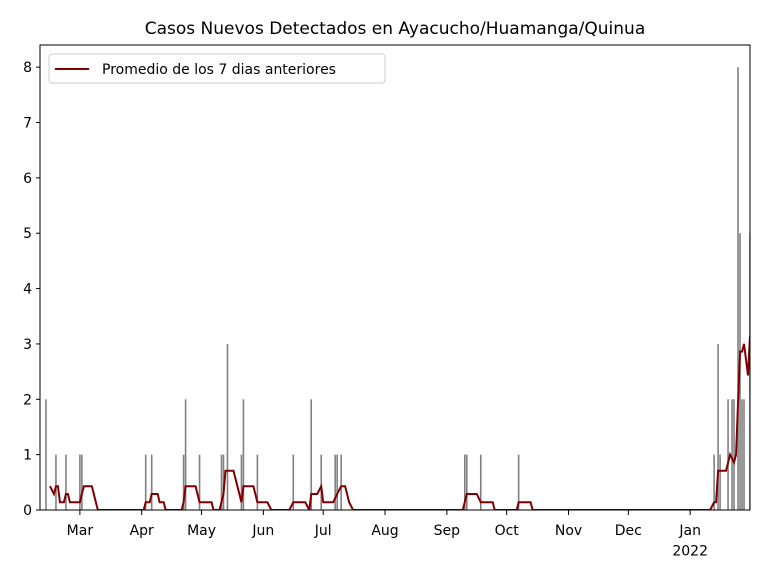 The image size is (768, 576). What do you see at coordinates (27, 290) in the screenshot?
I see `y-tick-label: 4` at bounding box center [27, 290].